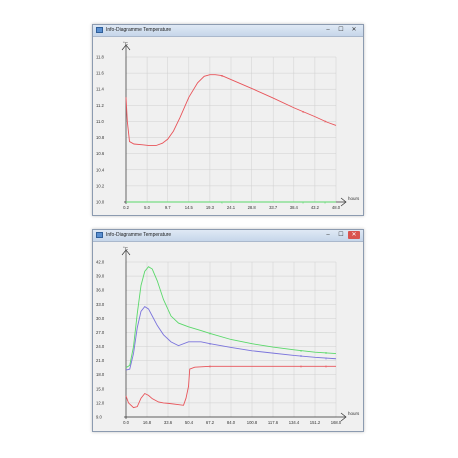  Describe the element at coordinates (100, 304) in the screenshot. I see `y-tick-label: 33.0` at that location.